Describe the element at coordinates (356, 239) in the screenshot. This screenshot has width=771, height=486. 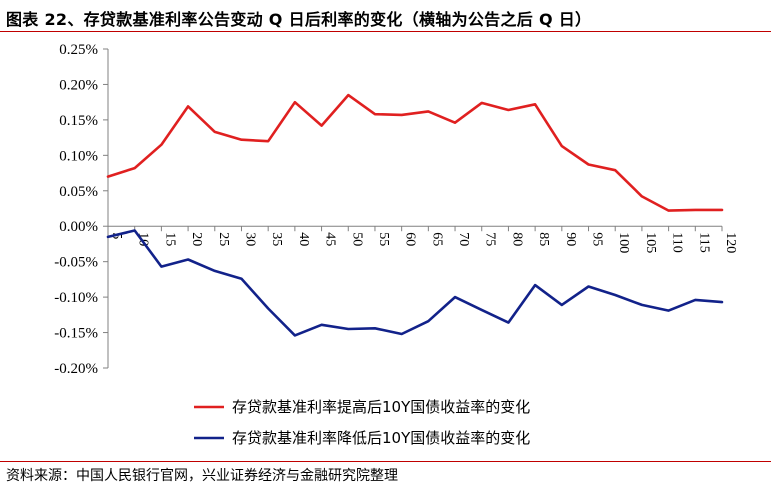
I see `x-tick-label: 50` at that location.